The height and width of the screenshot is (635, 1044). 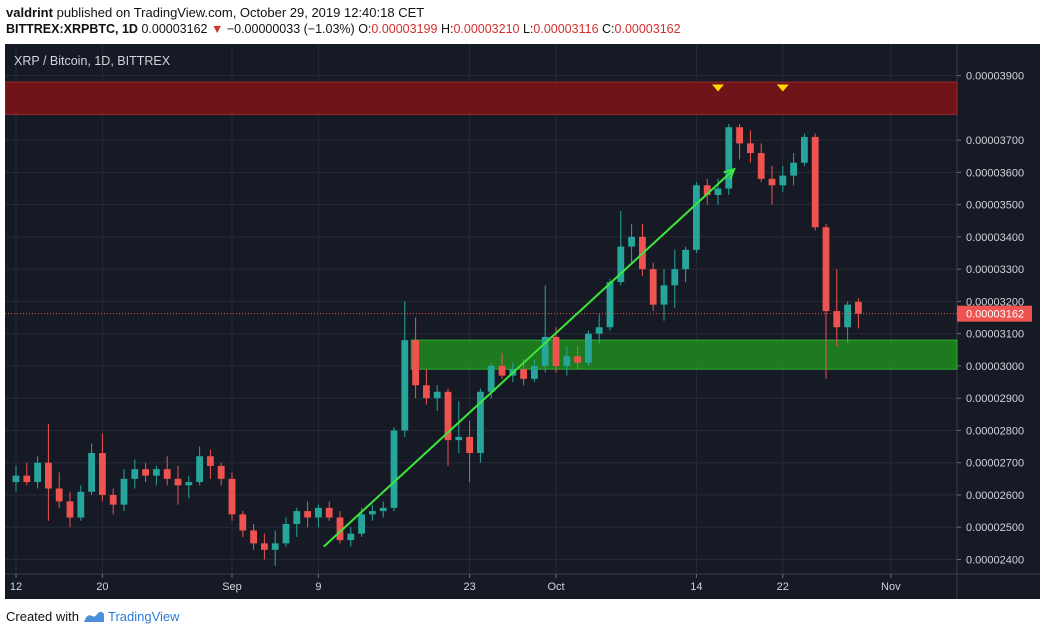 What do you see at coordinates (995, 431) in the screenshot?
I see `y-tick-label: 0.00002800` at bounding box center [995, 431].